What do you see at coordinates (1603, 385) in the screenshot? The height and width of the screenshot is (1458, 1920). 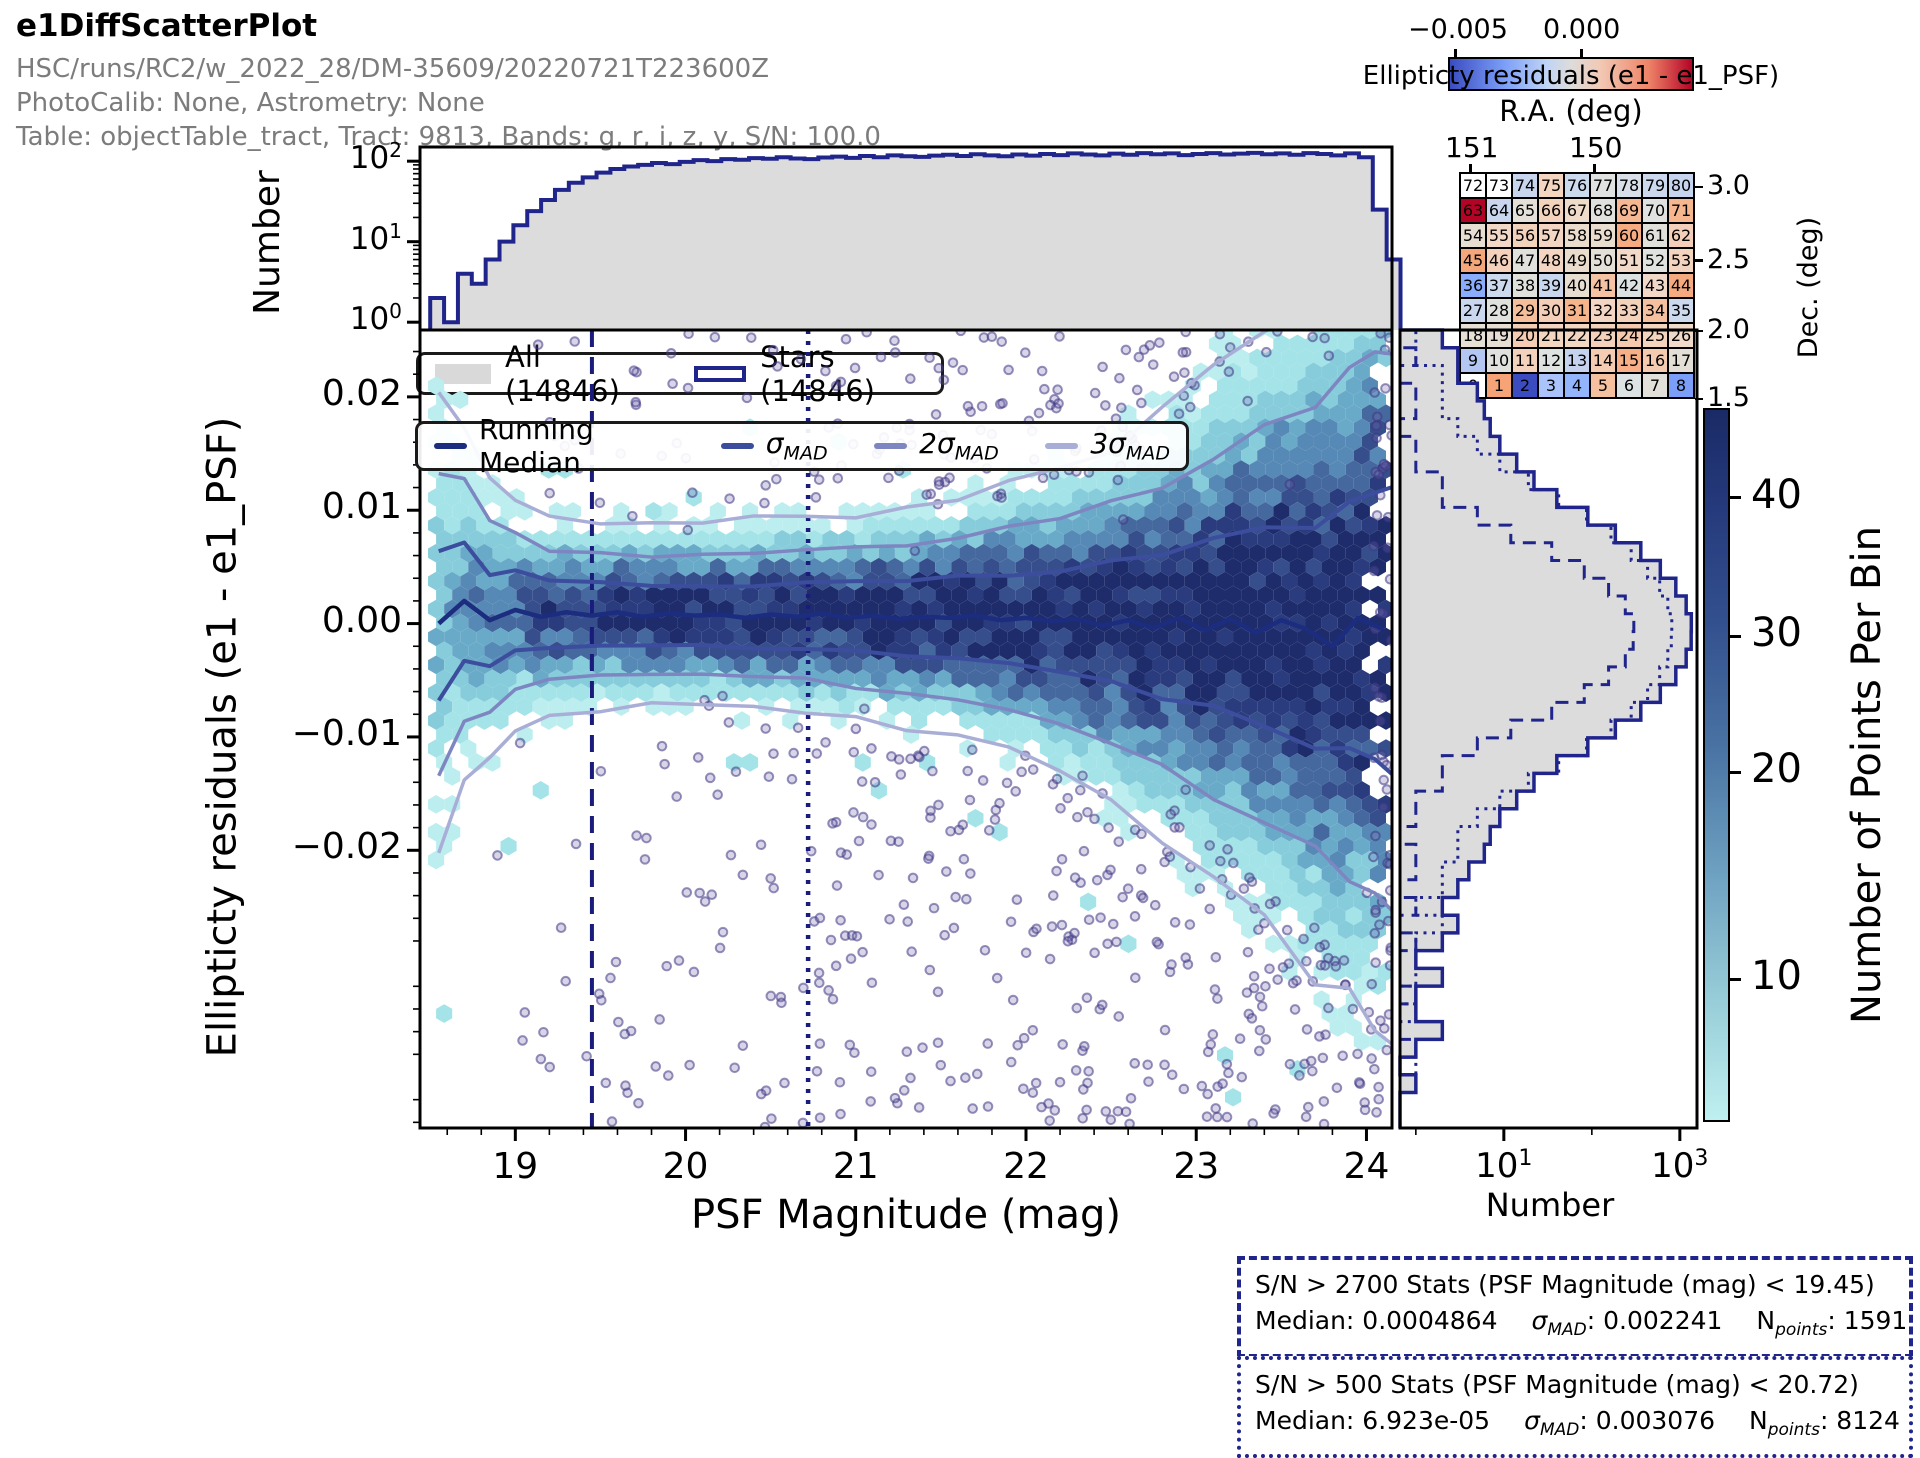 I see `skymap-cell: 5` at bounding box center [1603, 385].